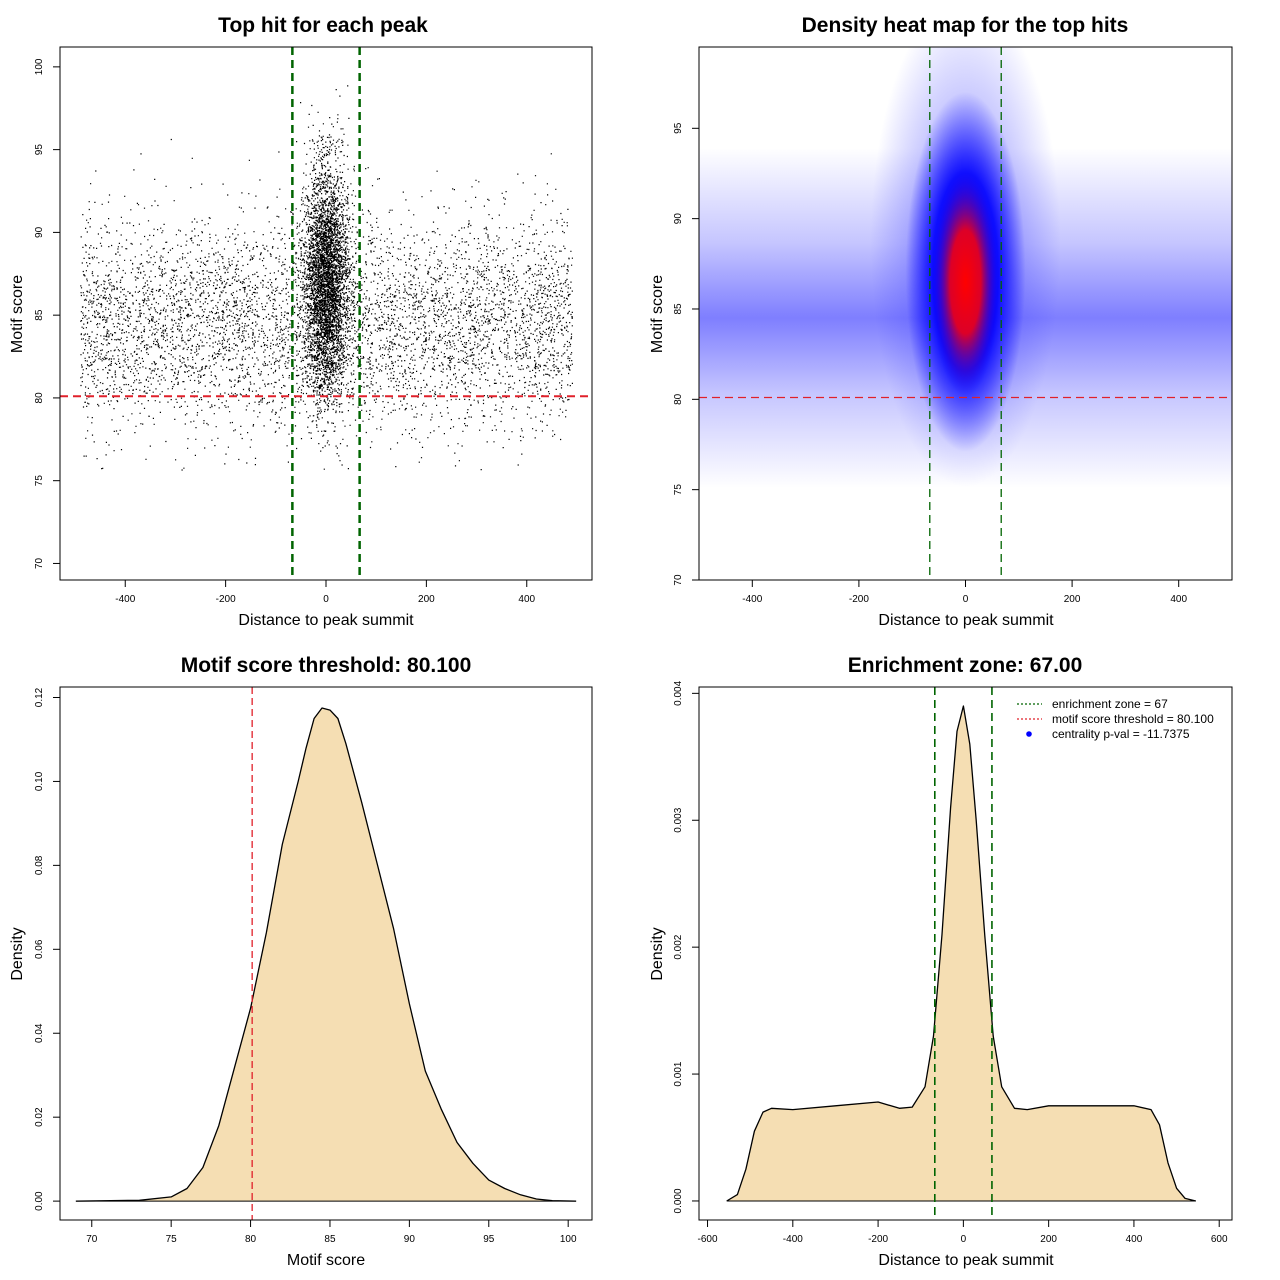 This screenshot has height=1280, width=1280. Describe the element at coordinates (39, 315) in the screenshot. I see `scatter-y-tick-label: 85` at that location.